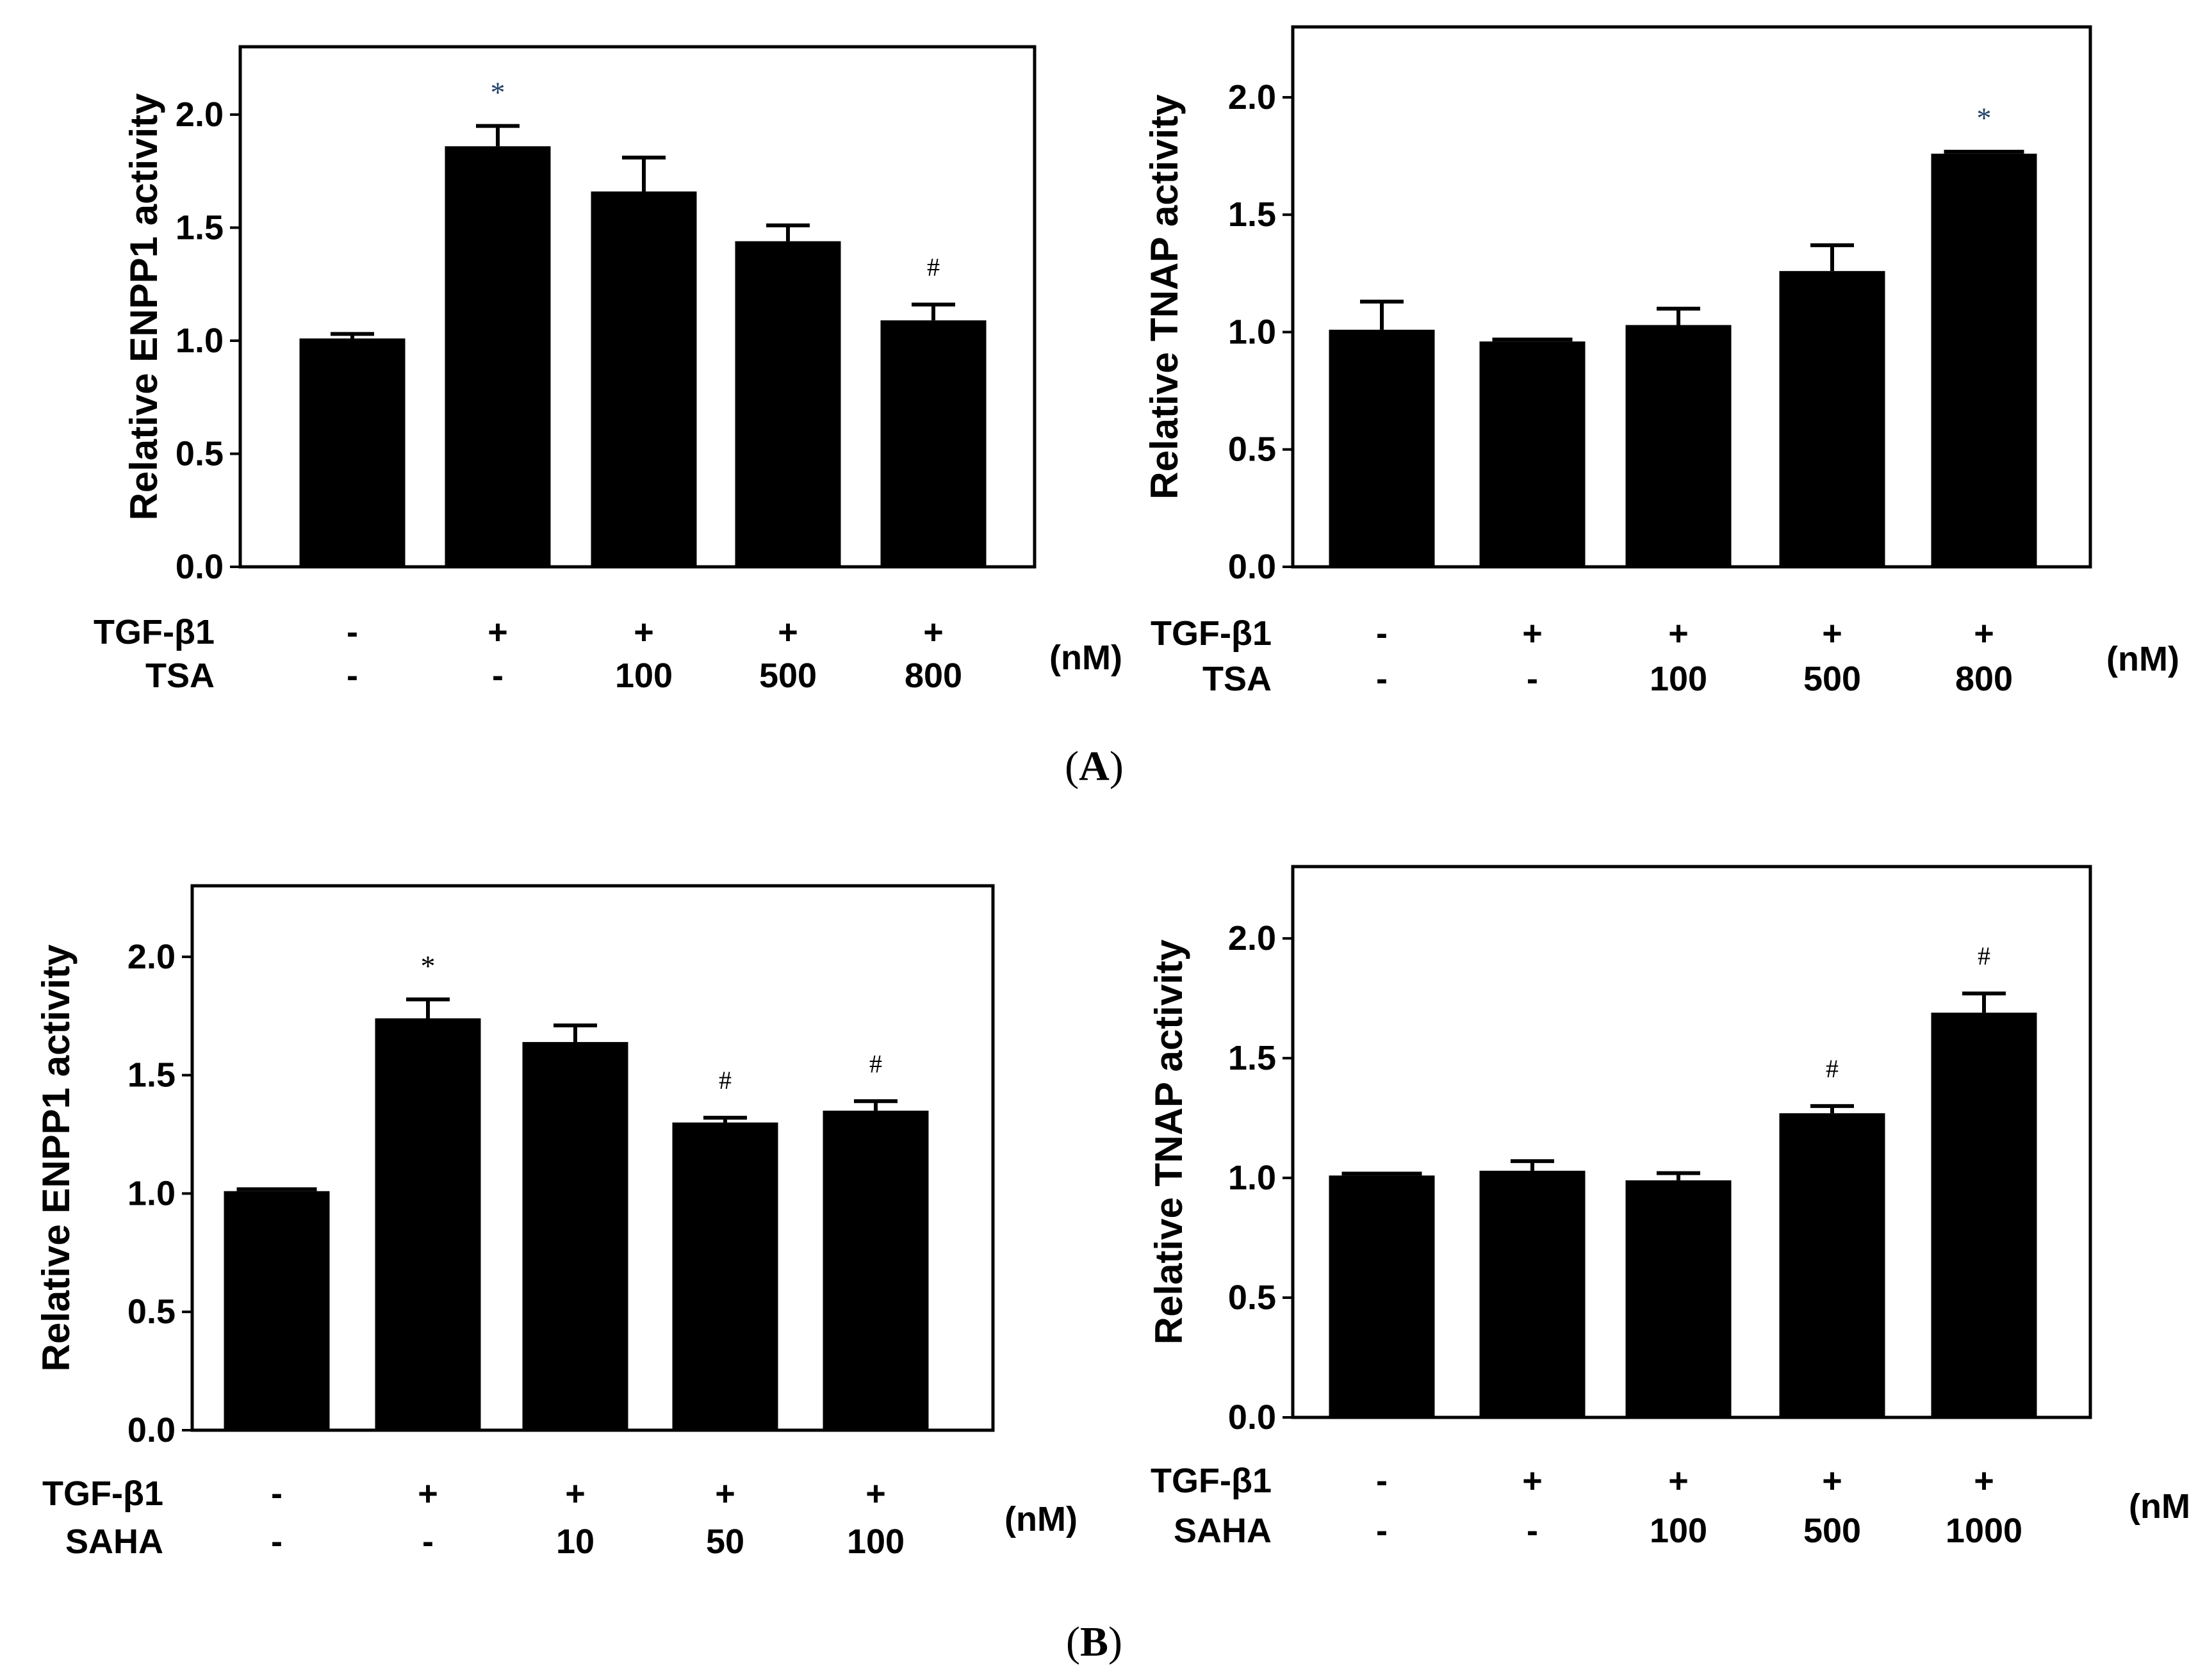 This screenshot has height=1680, width=2189. I want to click on row2-value: 1000, so click(1984, 1531).